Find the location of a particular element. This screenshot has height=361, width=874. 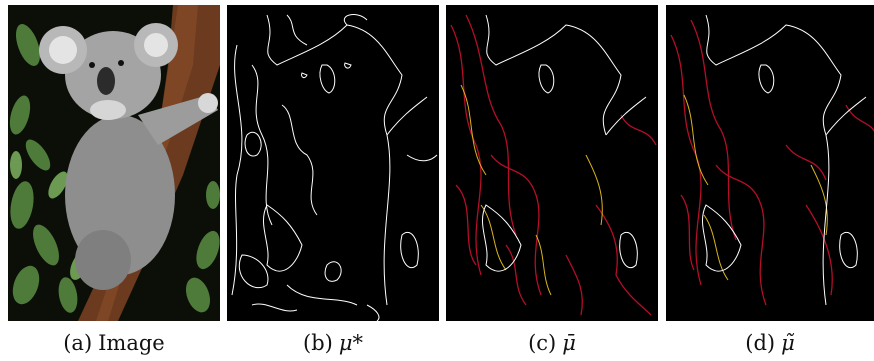

caption-b-label: μ* is located at coordinates (350, 343).